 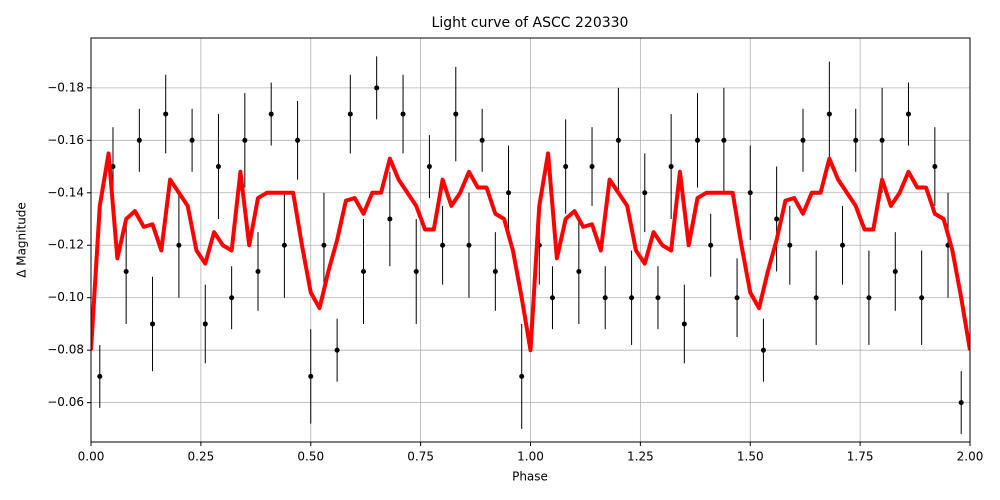 What do you see at coordinates (65, 297) in the screenshot?
I see `y-tick-label: −0.10` at bounding box center [65, 297].